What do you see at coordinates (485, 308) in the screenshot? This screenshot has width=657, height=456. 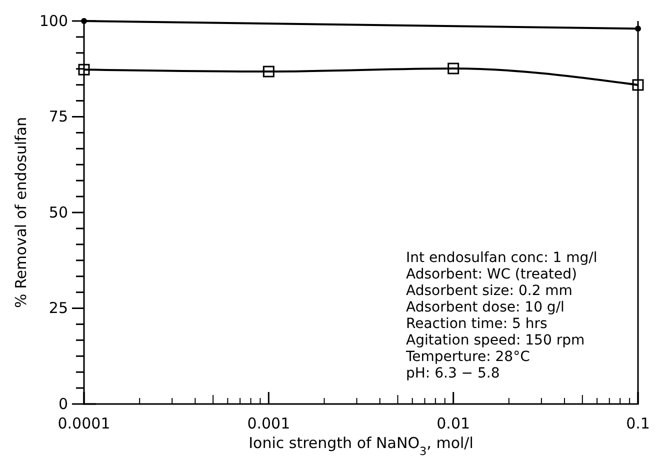 I see `annotation: Adsorbent dose: 10 g/l` at bounding box center [485, 308].